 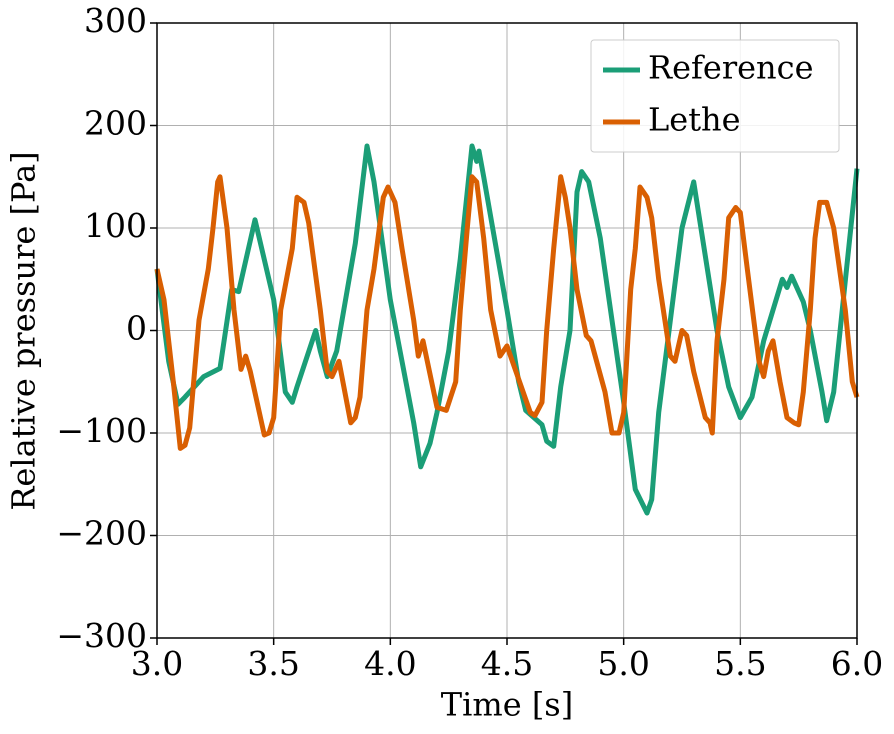 I want to click on x-tick-label: 5.0, so click(x=623, y=663).